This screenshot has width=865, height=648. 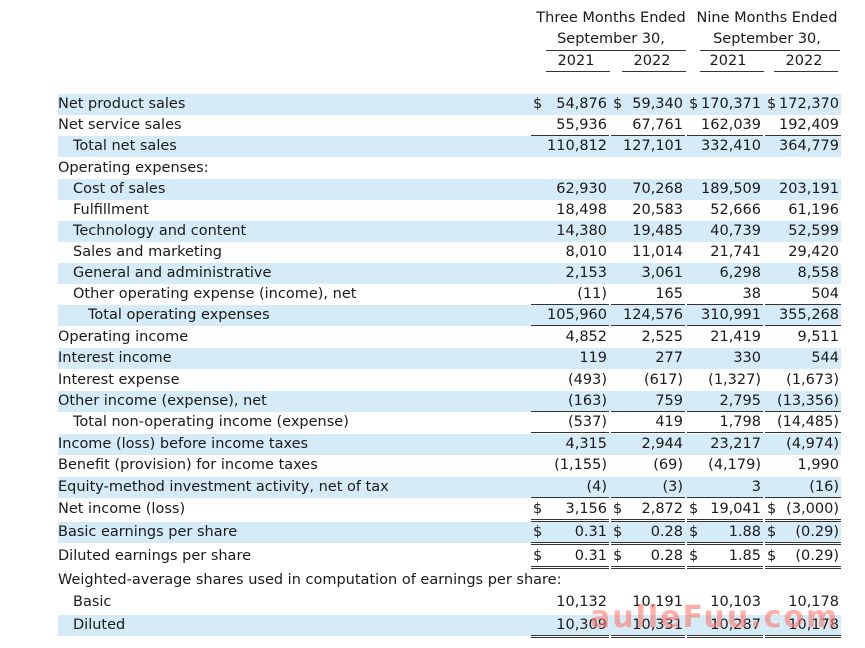 What do you see at coordinates (648, 273) in the screenshot?
I see `value-cell: 3,061` at bounding box center [648, 273].